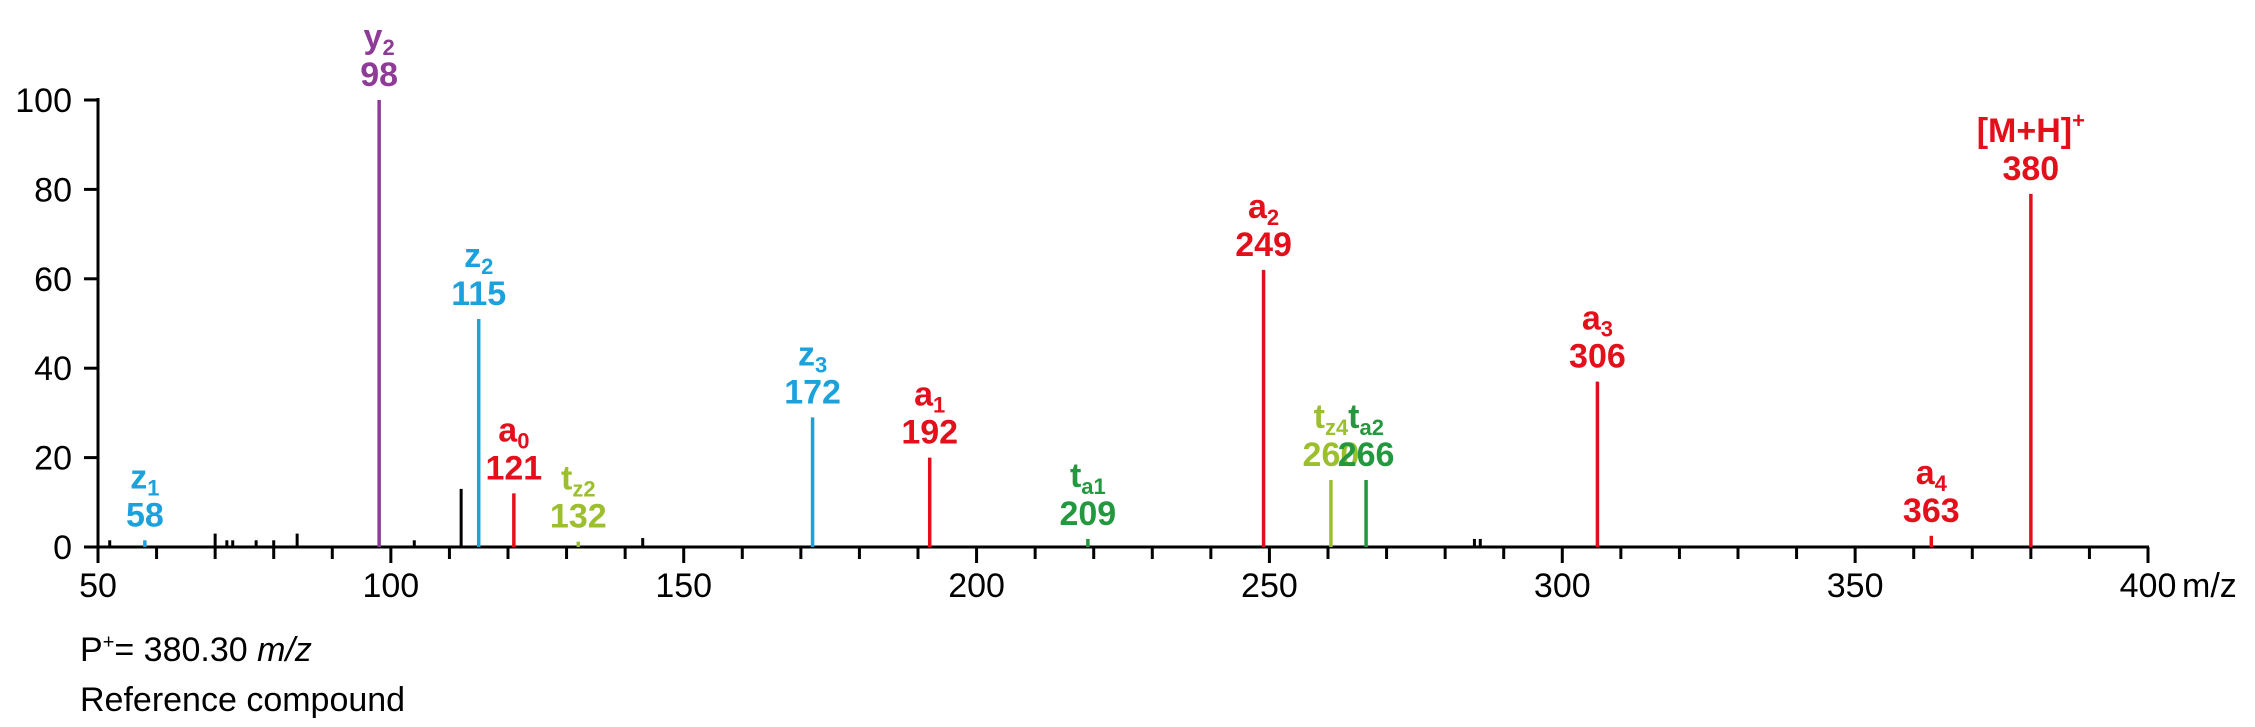  What do you see at coordinates (186, 650) in the screenshot?
I see `precursor-value: = 380.30` at bounding box center [186, 650].